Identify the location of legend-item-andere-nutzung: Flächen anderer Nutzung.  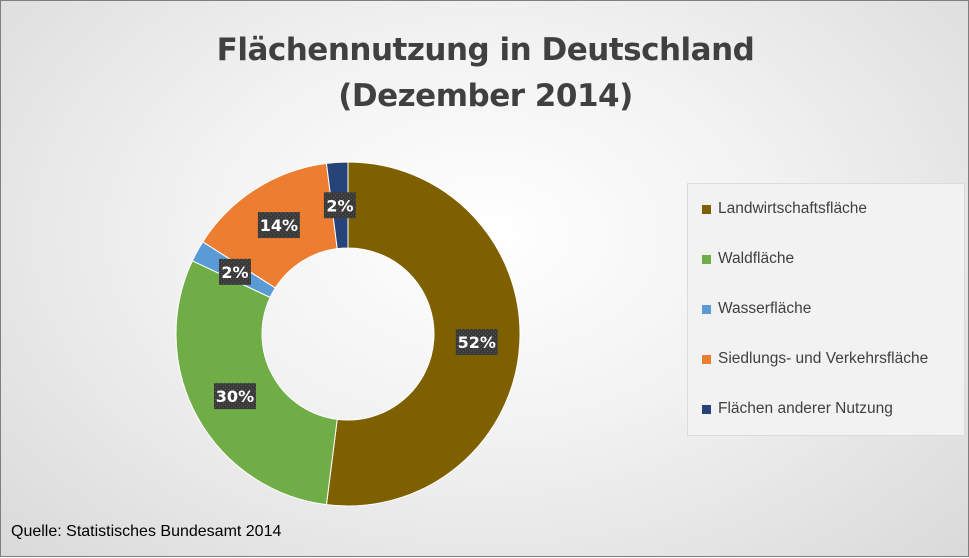
(797, 409).